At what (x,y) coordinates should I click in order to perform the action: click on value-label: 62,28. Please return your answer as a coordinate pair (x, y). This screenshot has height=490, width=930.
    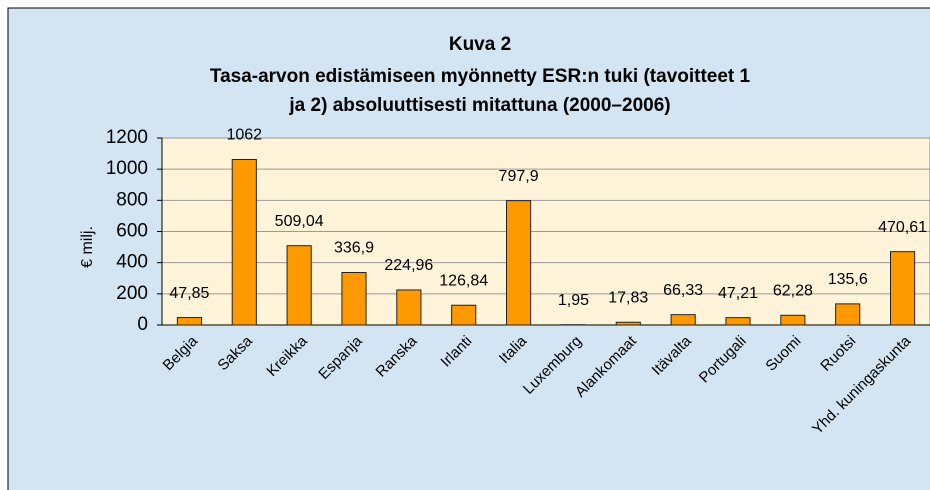
    Looking at the image, I should click on (793, 291).